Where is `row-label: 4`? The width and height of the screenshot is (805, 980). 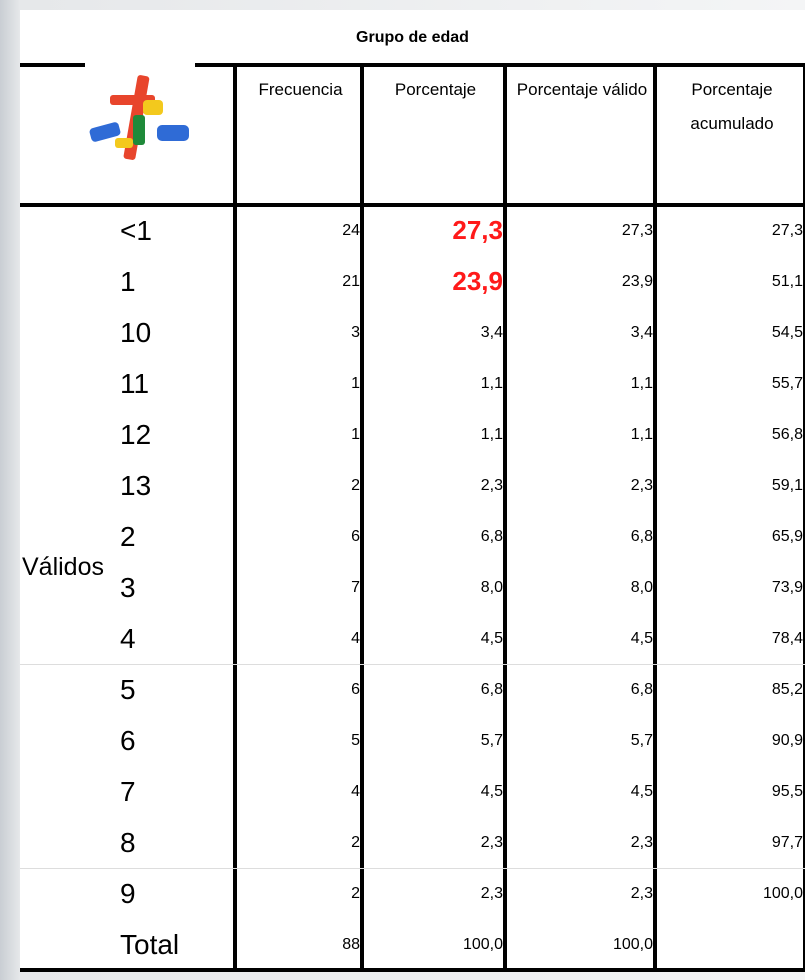 row-label: 4 is located at coordinates (128, 638).